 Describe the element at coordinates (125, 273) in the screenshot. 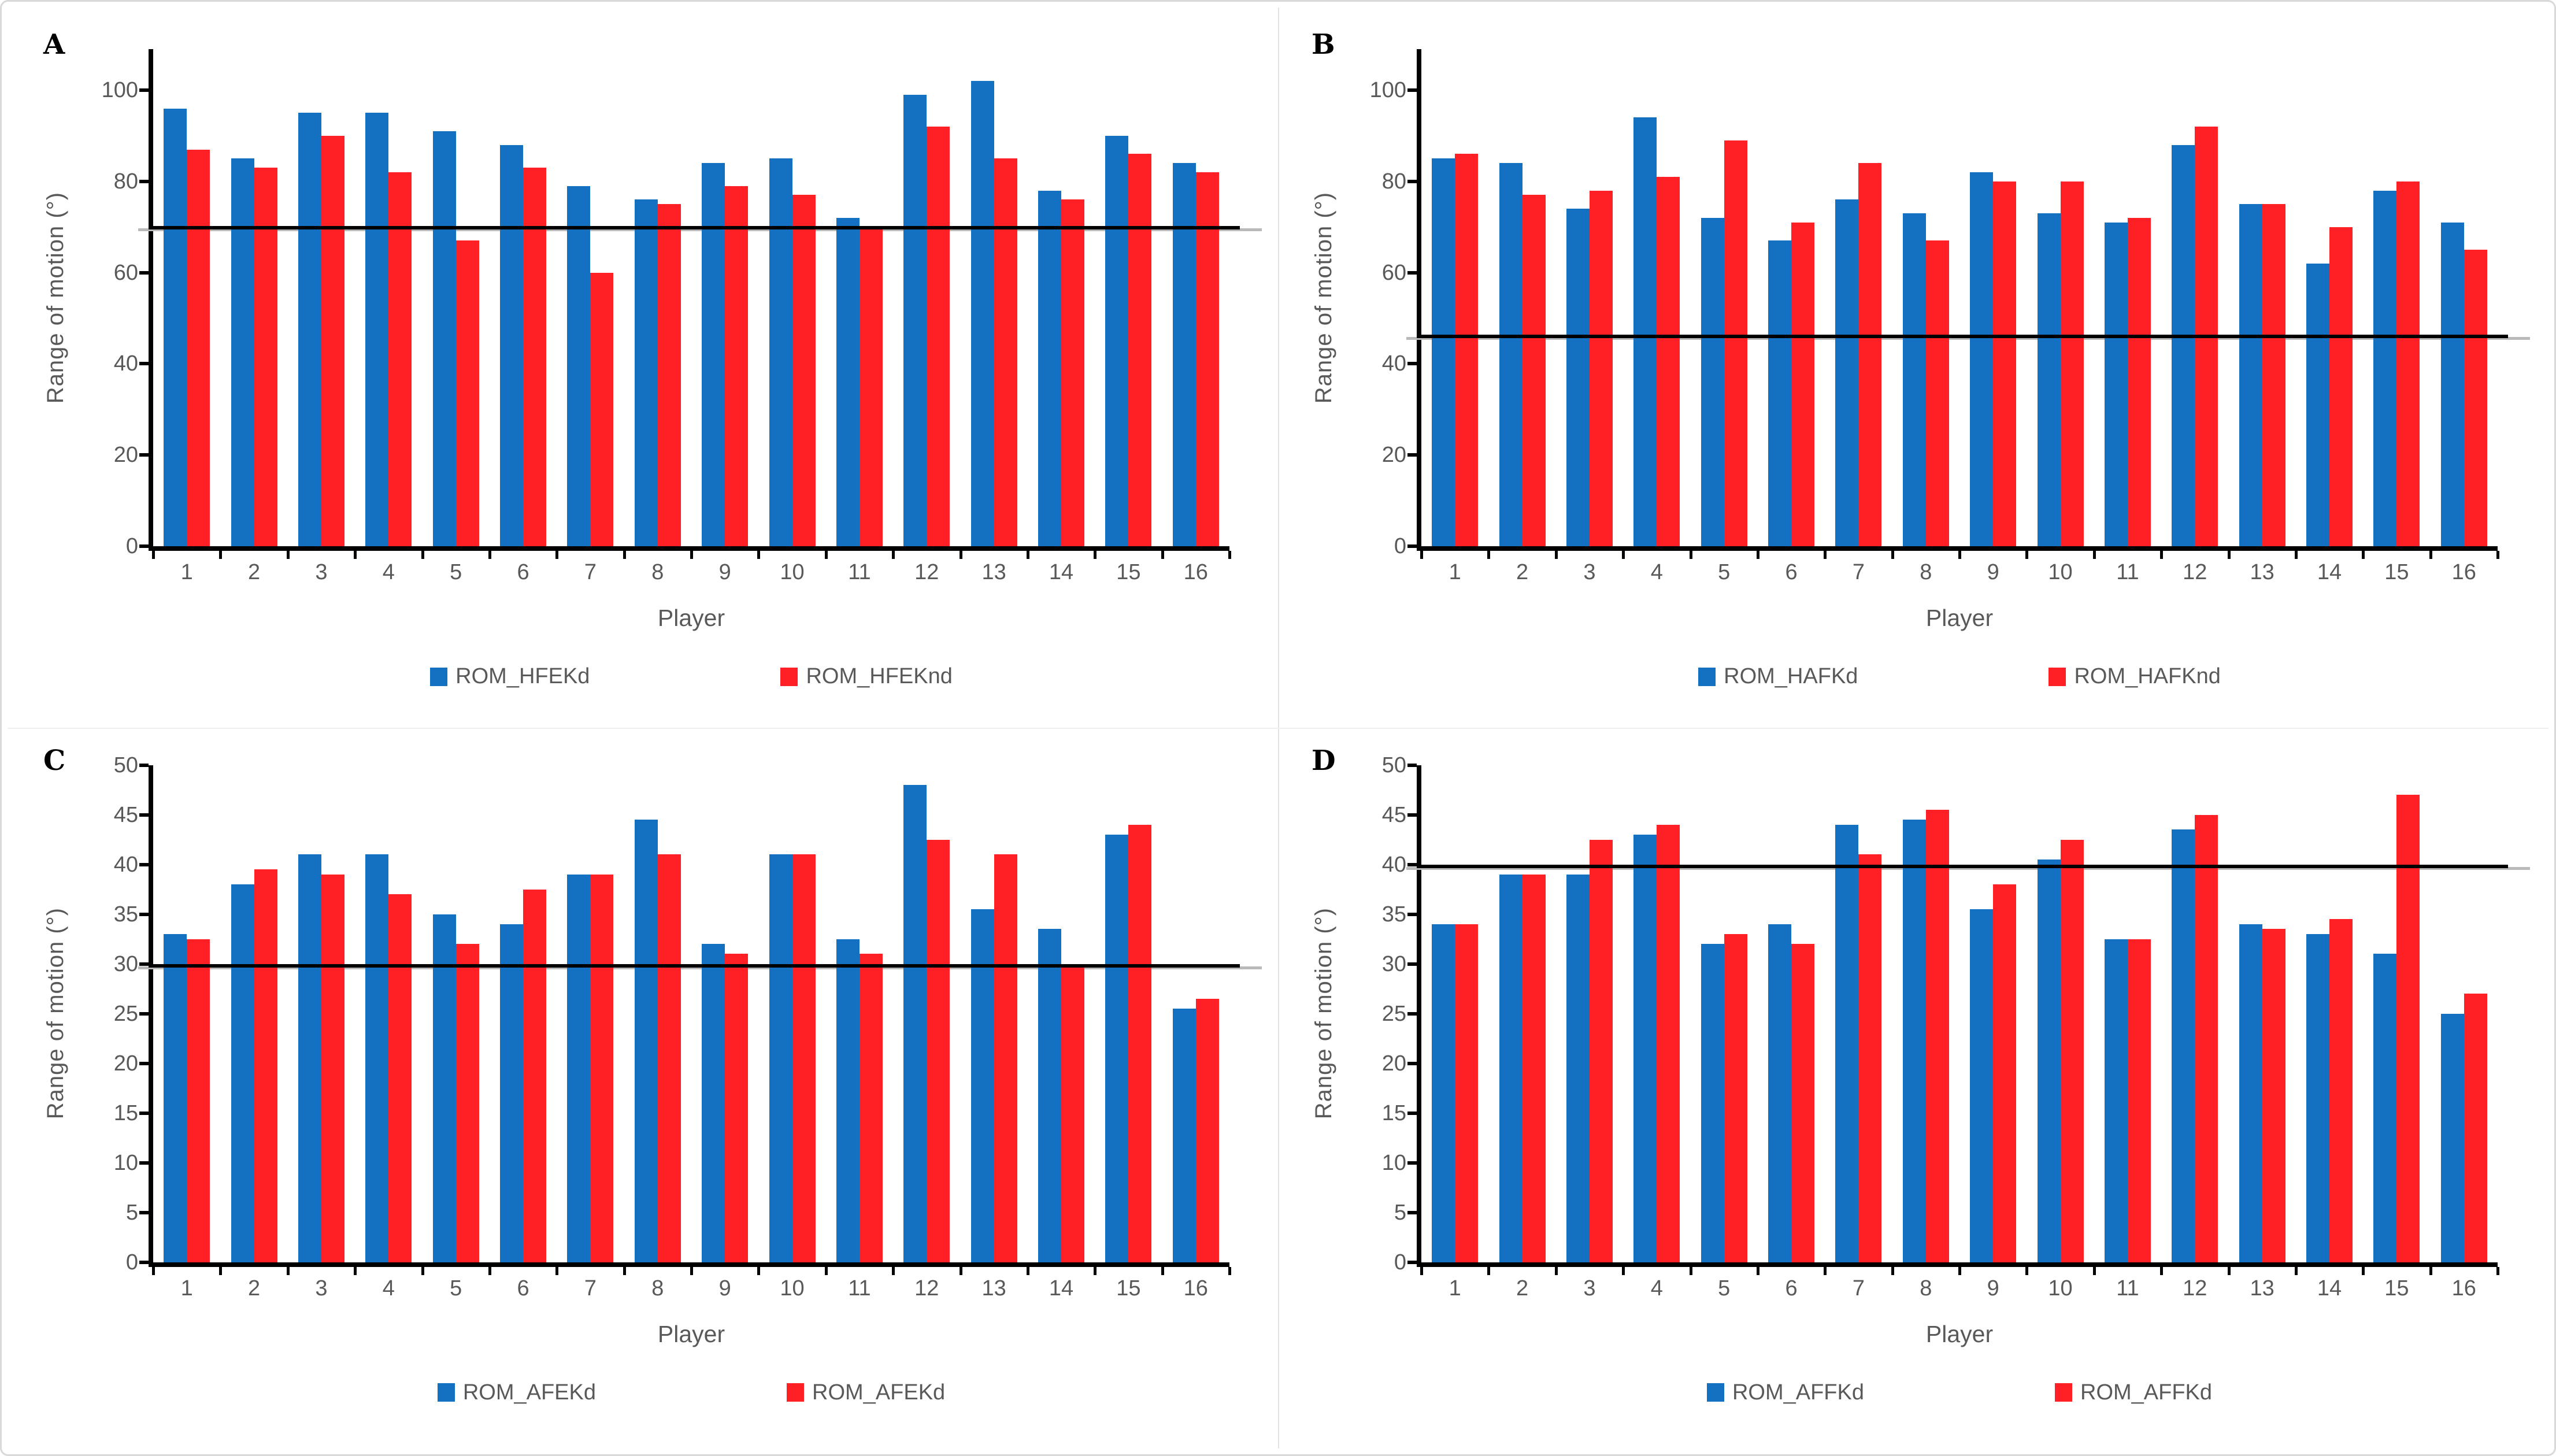

I see `y-tick-label: 60` at that location.